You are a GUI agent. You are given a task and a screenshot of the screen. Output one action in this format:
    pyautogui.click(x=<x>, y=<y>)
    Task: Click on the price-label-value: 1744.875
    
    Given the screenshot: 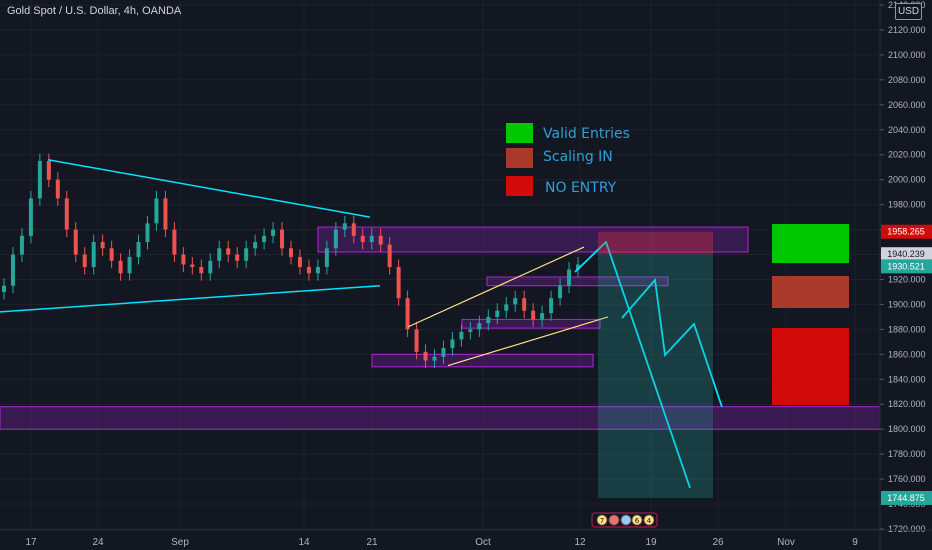 What is the action you would take?
    pyautogui.click(x=906, y=498)
    